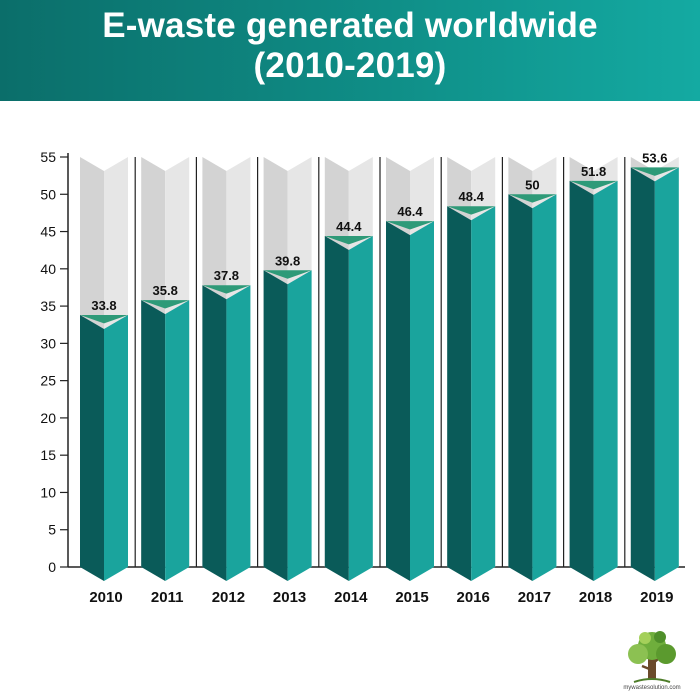  Describe the element at coordinates (48, 418) in the screenshot. I see `y-tick-label: 20` at that location.